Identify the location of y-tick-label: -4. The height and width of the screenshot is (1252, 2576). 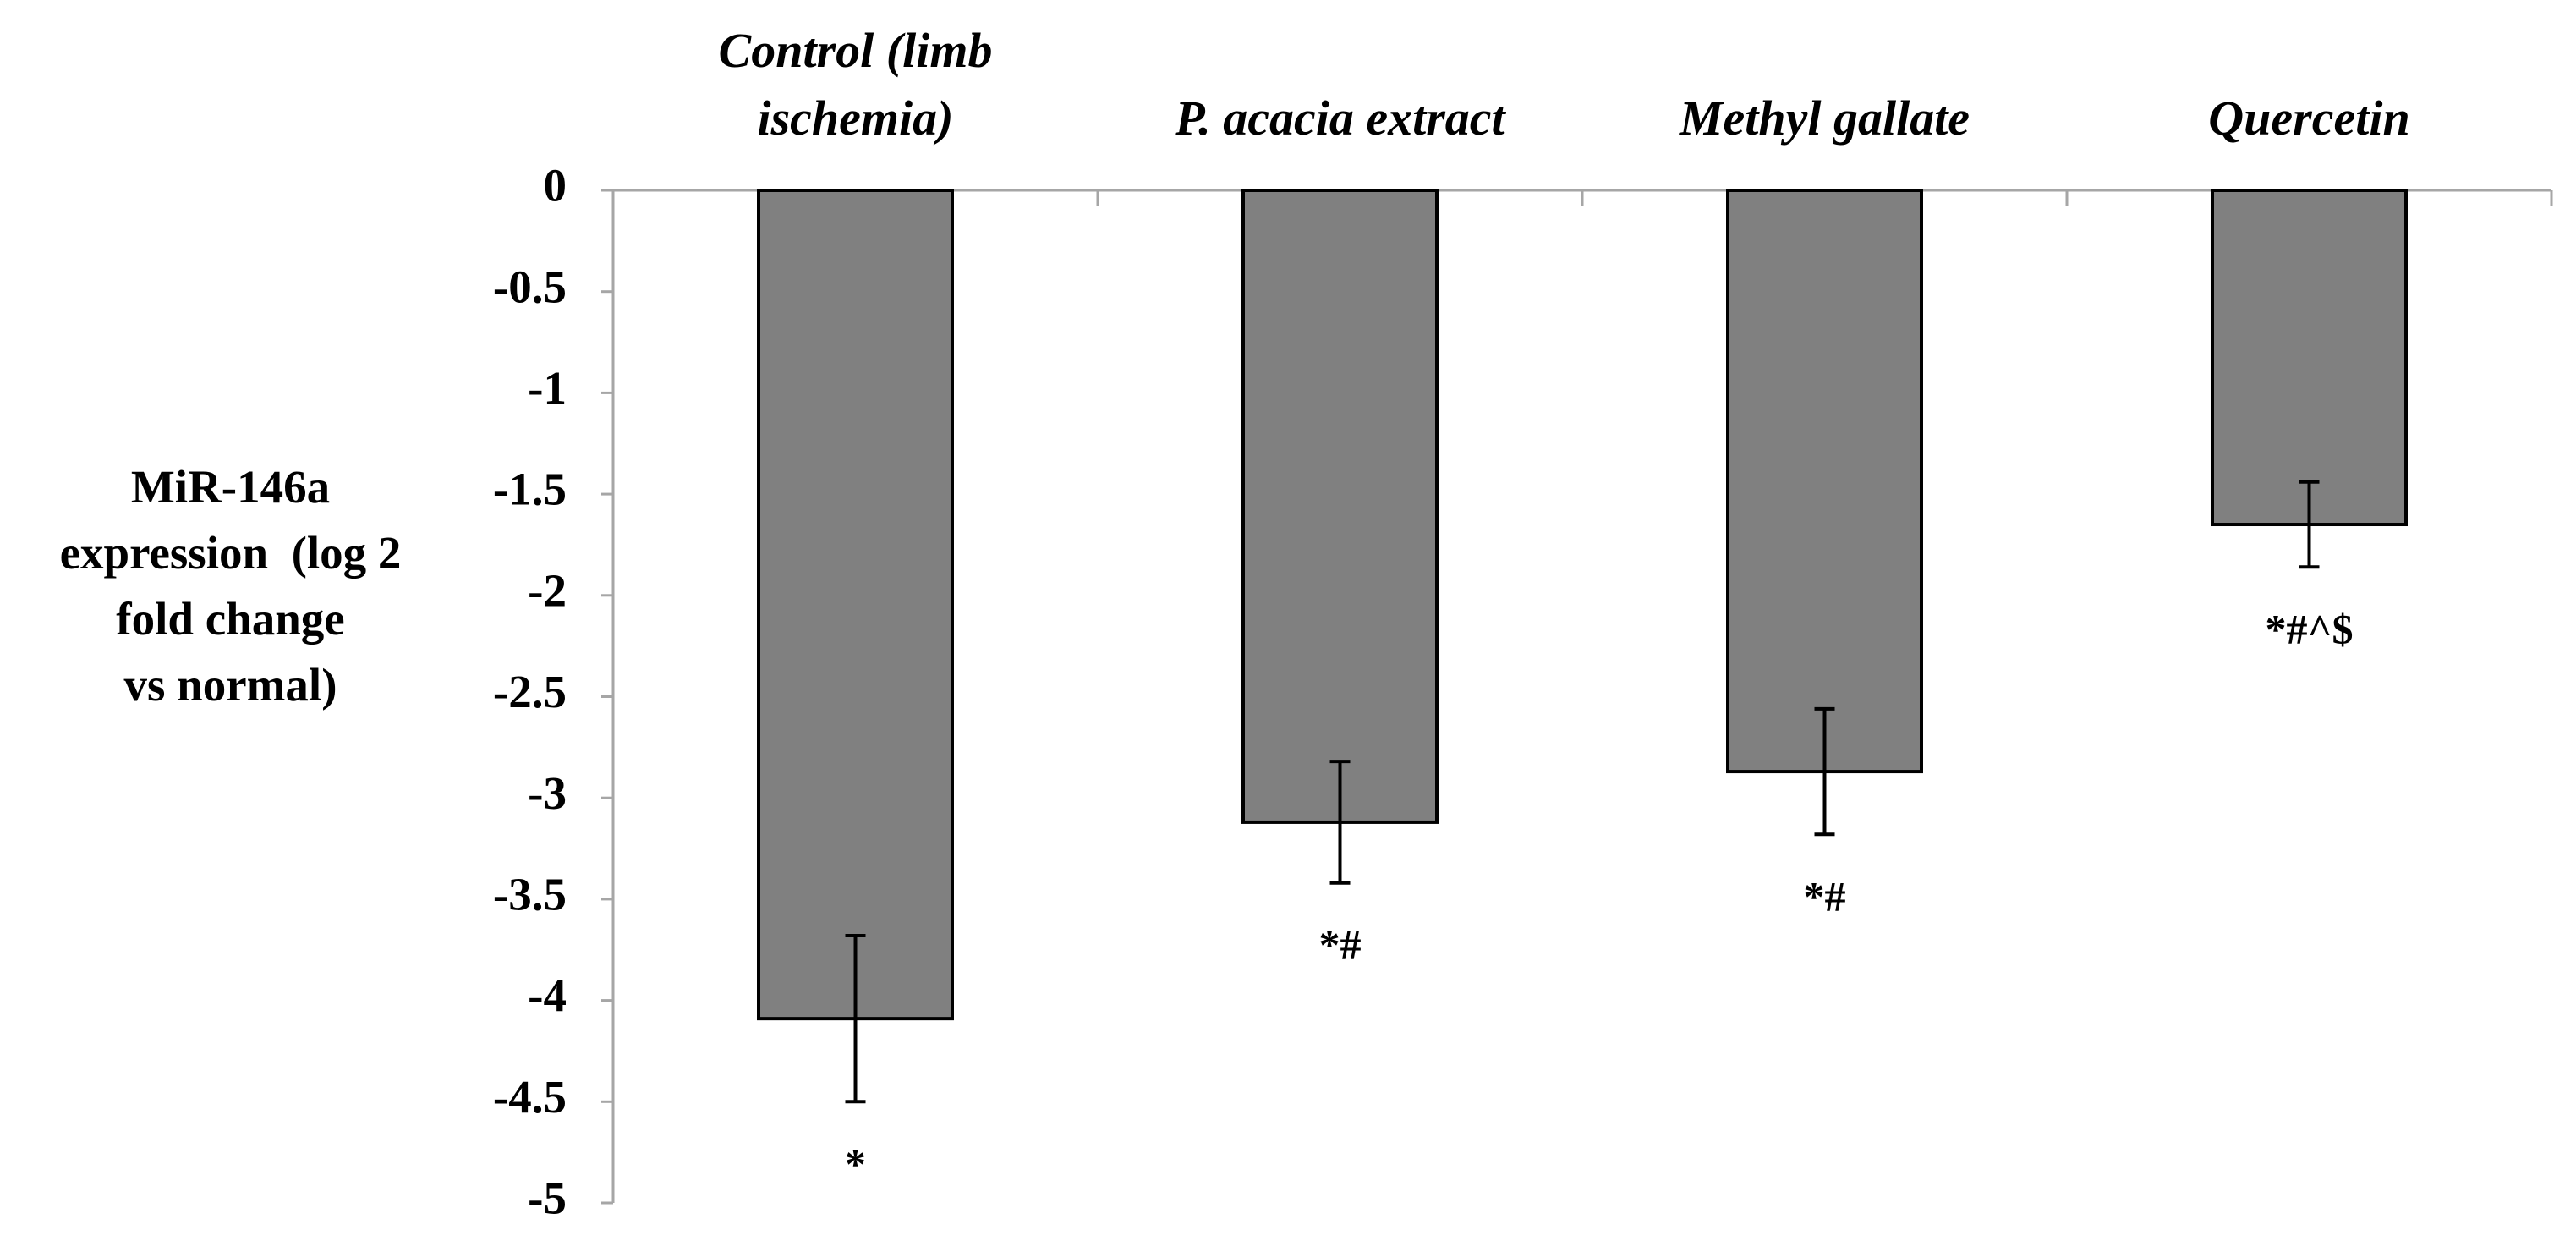
(547, 995).